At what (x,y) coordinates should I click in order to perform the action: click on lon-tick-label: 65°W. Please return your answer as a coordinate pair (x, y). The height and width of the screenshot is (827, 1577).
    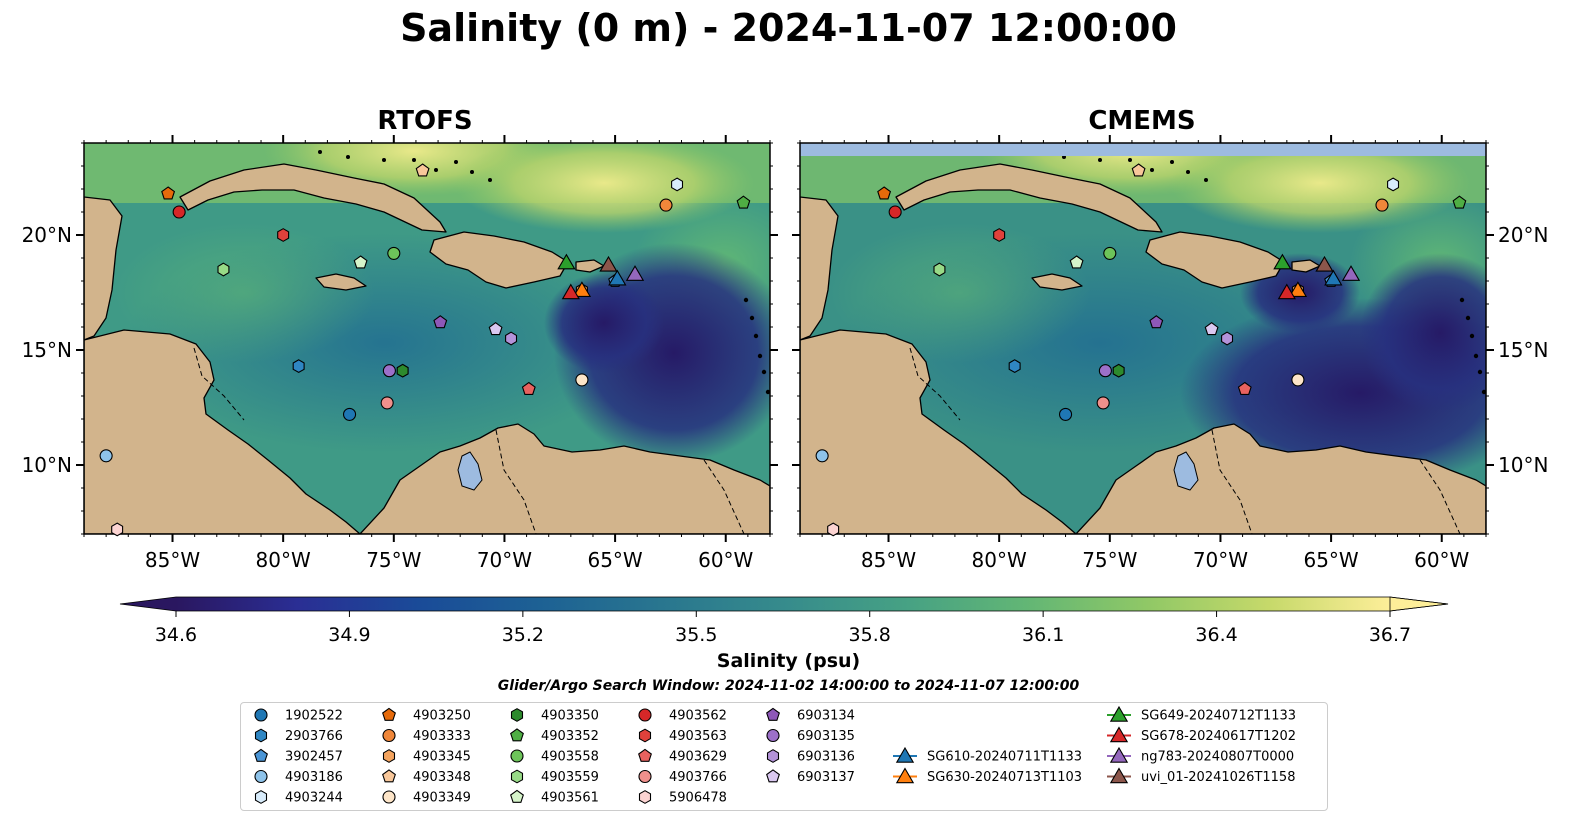
    Looking at the image, I should click on (614, 560).